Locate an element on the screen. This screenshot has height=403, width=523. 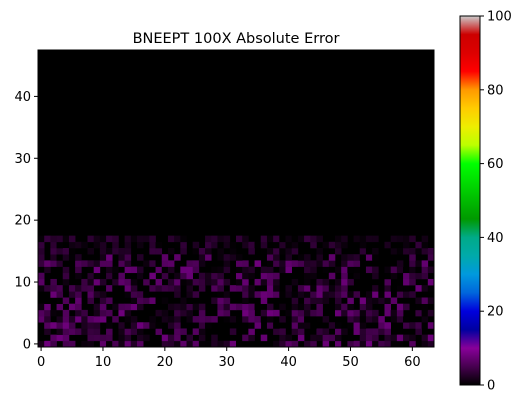
y-tick-label: 20 is located at coordinates (22, 221).